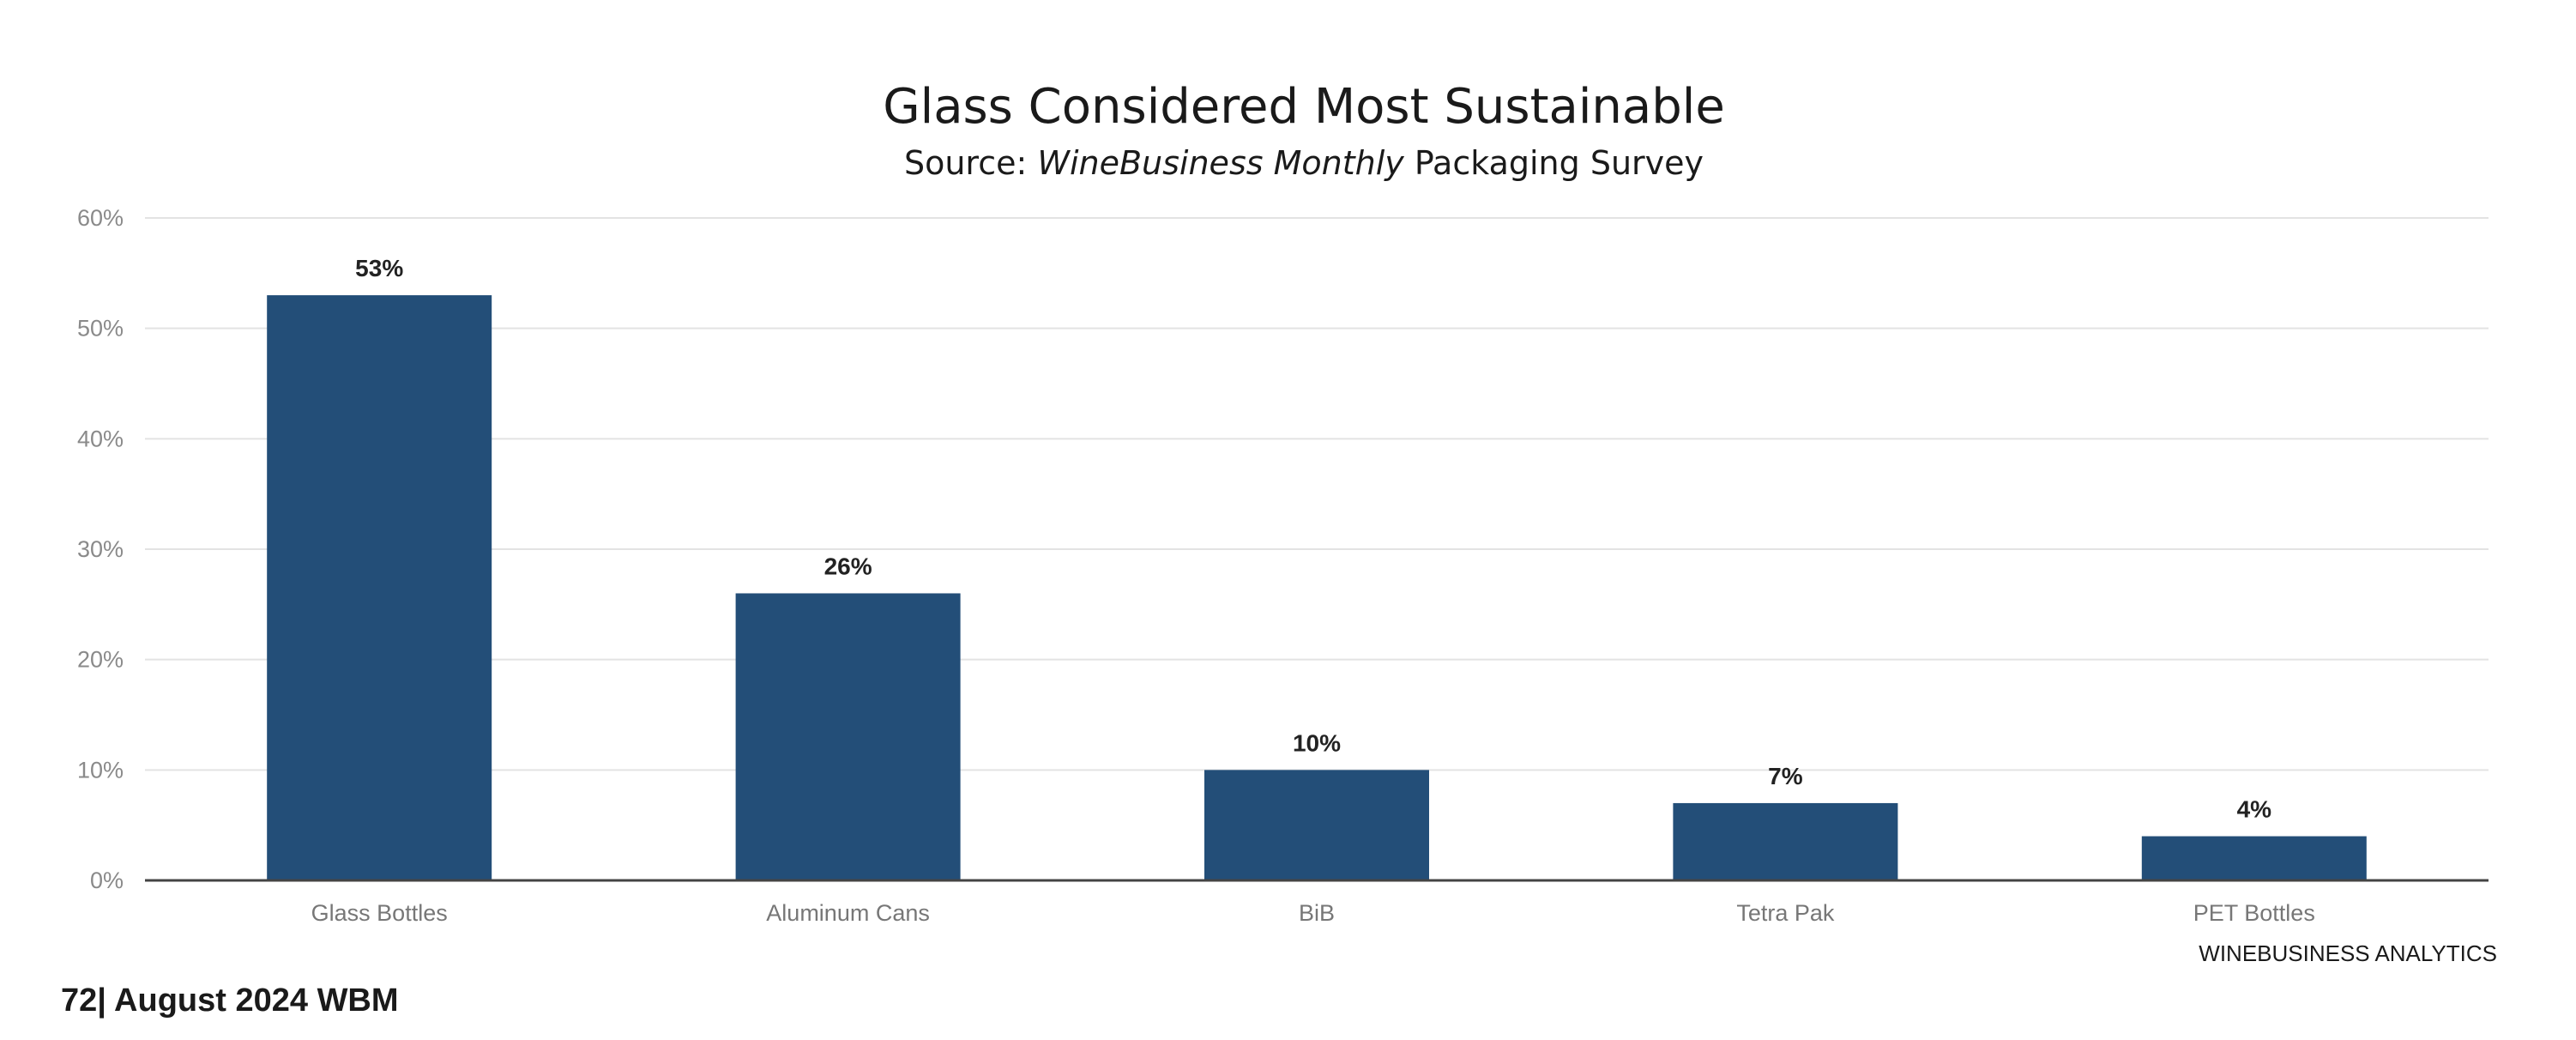  What do you see at coordinates (1553, 163) in the screenshot?
I see `subtitle-suffix: Packaging Survey` at bounding box center [1553, 163].